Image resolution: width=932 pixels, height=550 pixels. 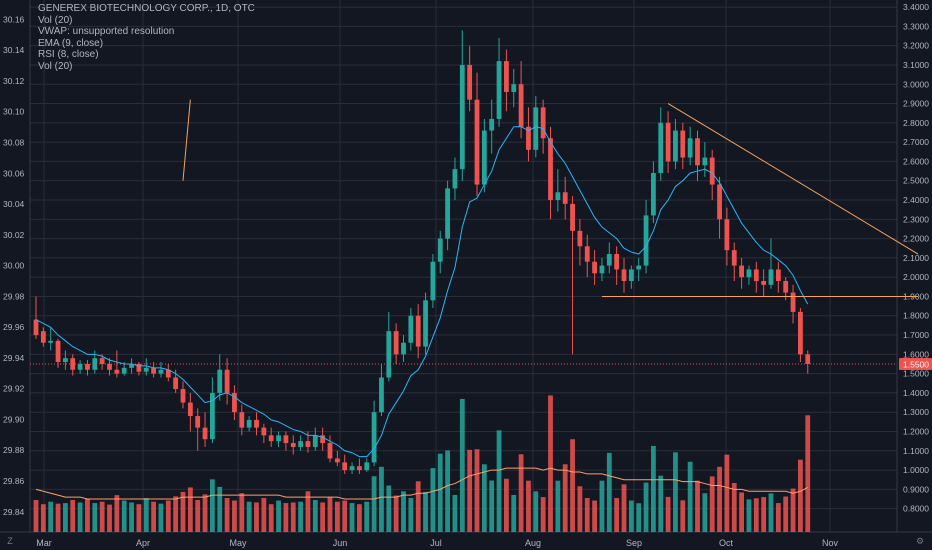 What do you see at coordinates (916, 219) in the screenshot?
I see `right-axis-tick-label: 2.3000` at bounding box center [916, 219].